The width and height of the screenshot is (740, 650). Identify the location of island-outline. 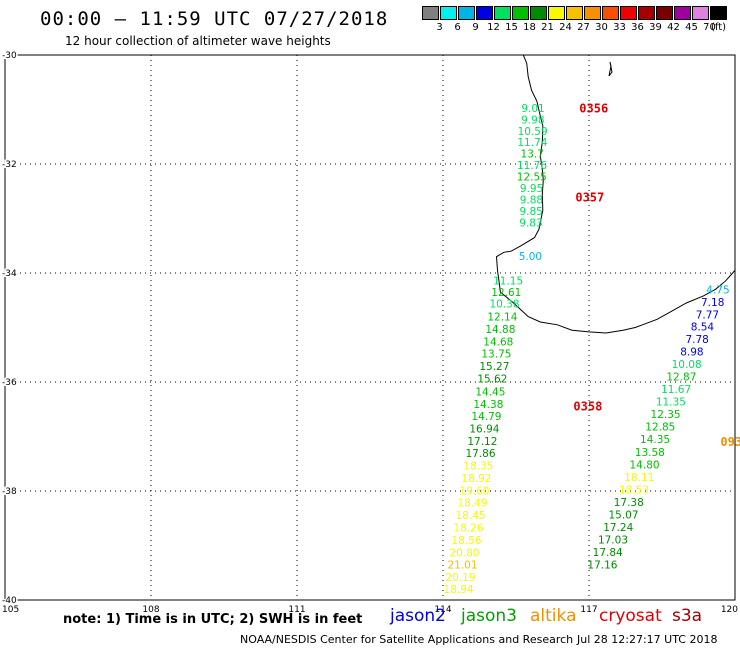
(610, 69).